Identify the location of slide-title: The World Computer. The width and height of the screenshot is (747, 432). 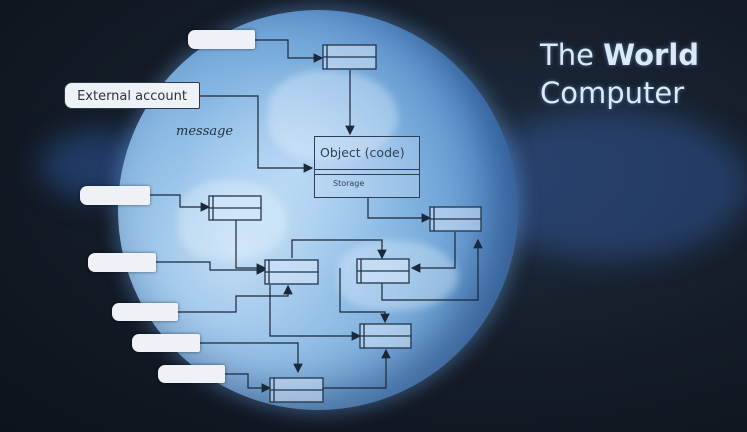
(619, 74).